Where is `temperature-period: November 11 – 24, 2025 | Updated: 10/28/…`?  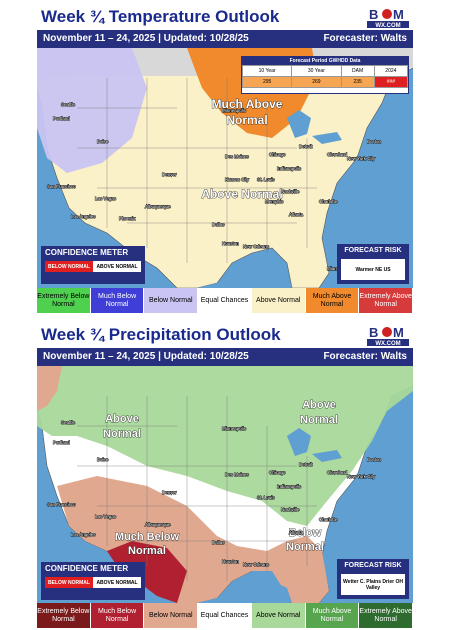 temperature-period: November 11 – 24, 2025 | Updated: 10/28/… is located at coordinates (146, 38).